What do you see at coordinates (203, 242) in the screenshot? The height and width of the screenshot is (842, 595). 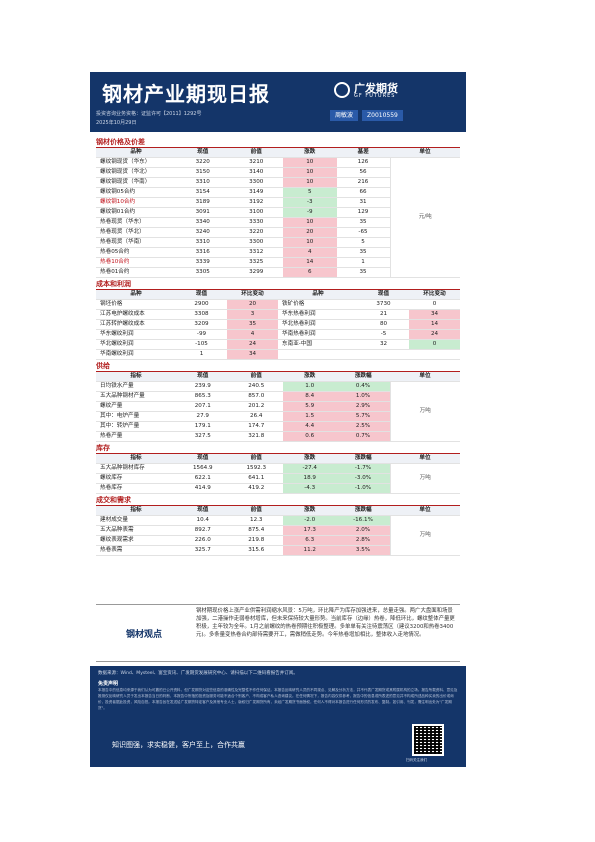 I see `current-value: 3310` at bounding box center [203, 242].